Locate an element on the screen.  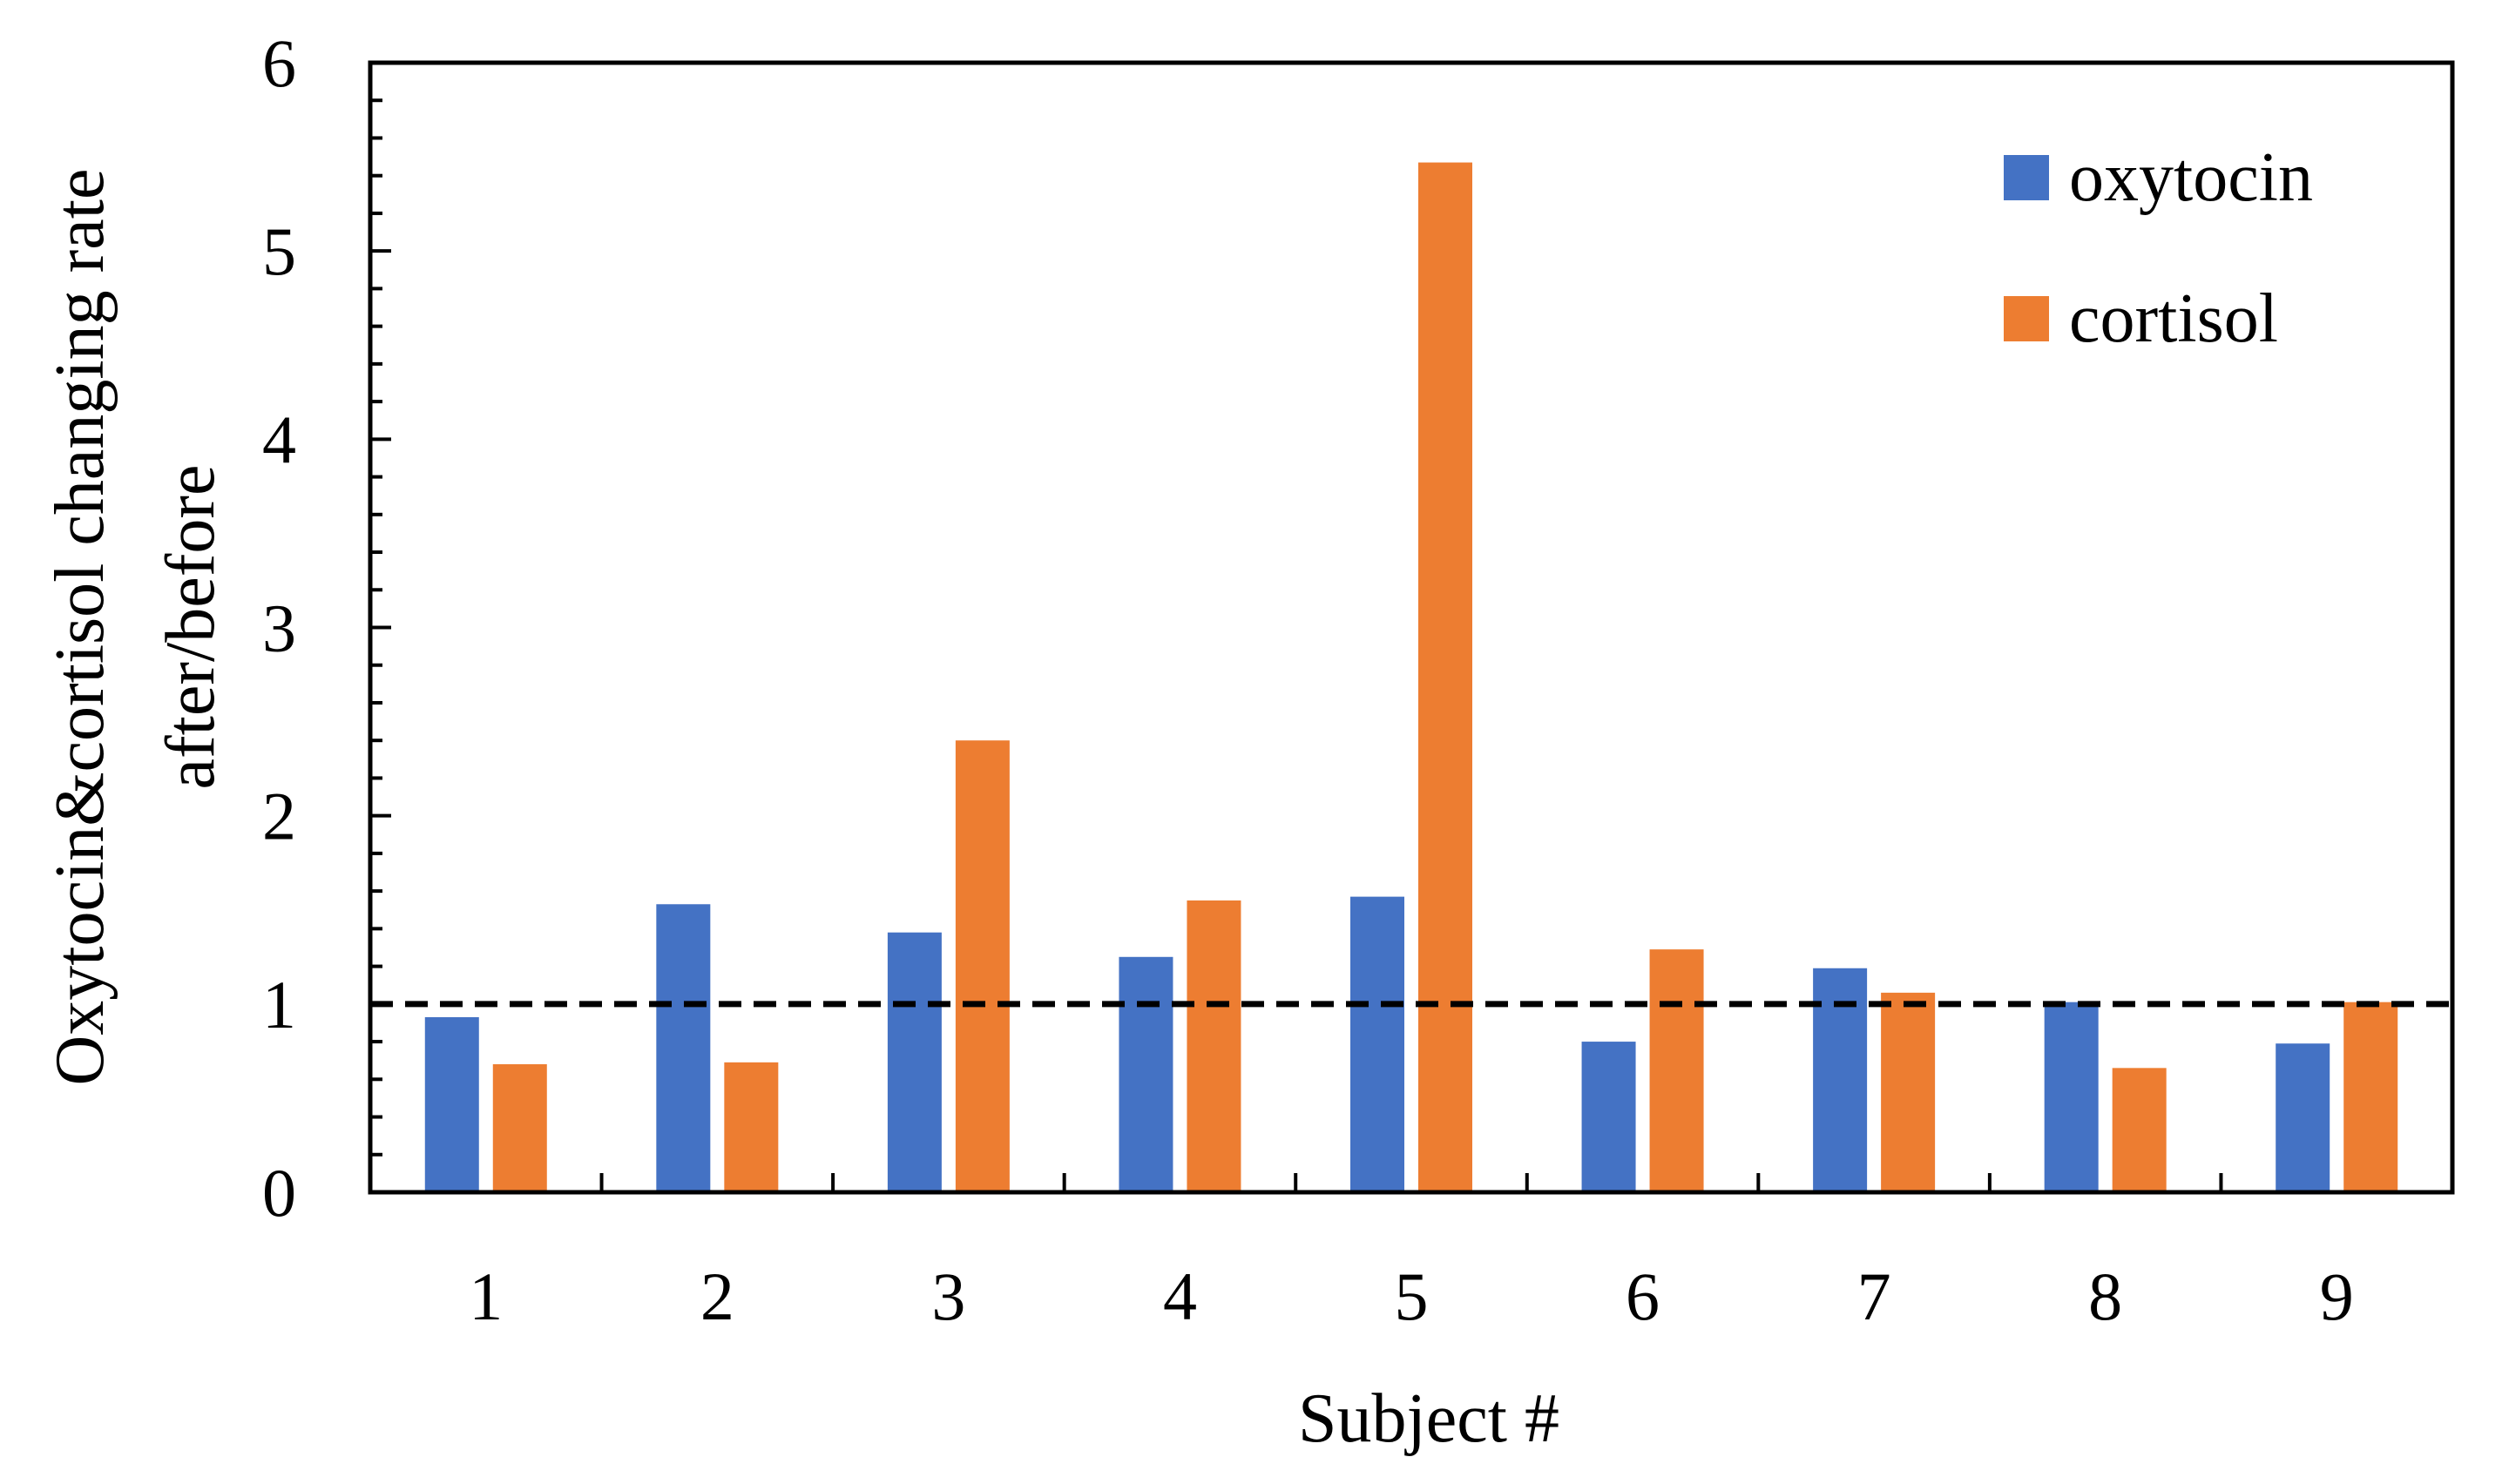
y-axis-title-line-1: Oxytocin&cortisol changing rate is located at coordinates (80, 626).